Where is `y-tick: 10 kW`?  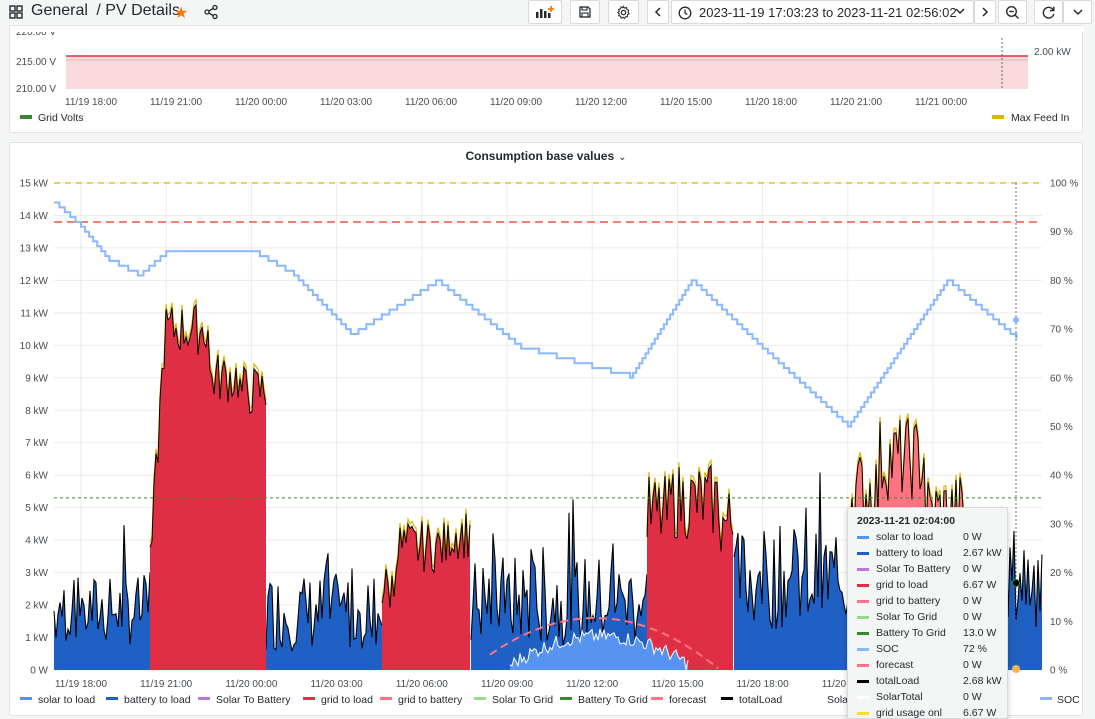 y-tick: 10 kW is located at coordinates (34, 346).